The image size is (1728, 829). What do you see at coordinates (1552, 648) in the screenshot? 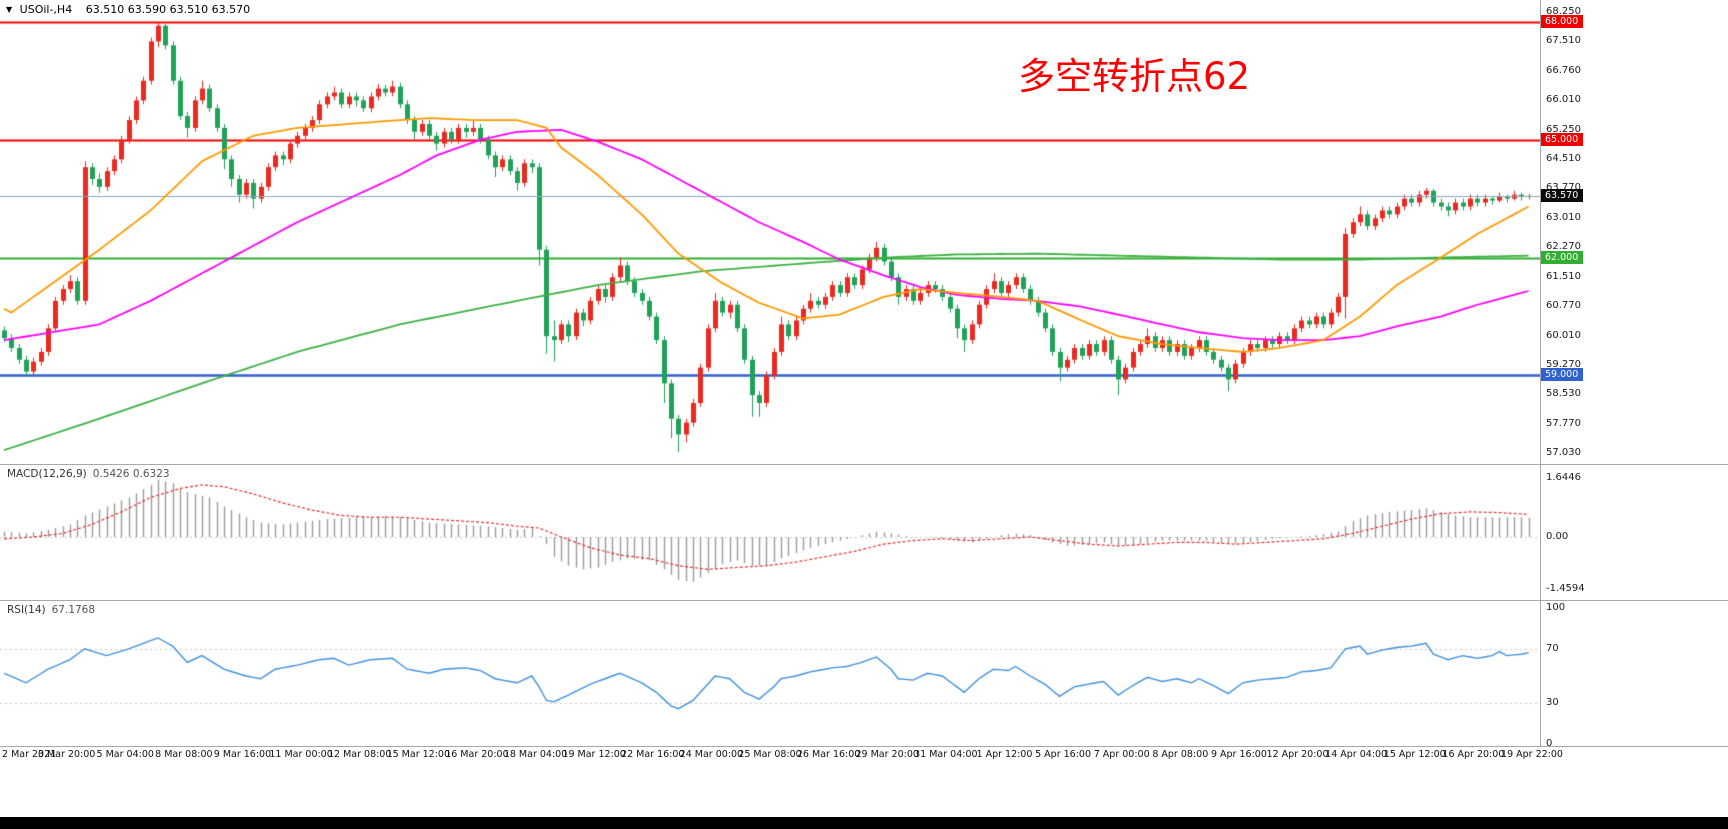
I see `rsi-tick-label: 70` at bounding box center [1552, 648].